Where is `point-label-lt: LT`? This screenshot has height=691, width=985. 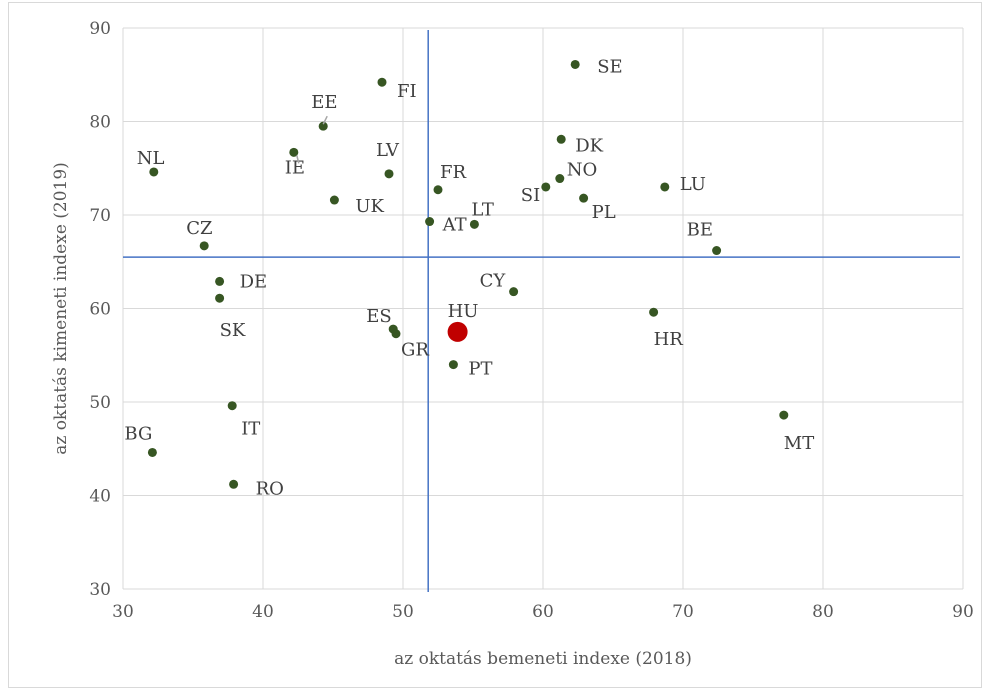 point-label-lt: LT is located at coordinates (482, 209).